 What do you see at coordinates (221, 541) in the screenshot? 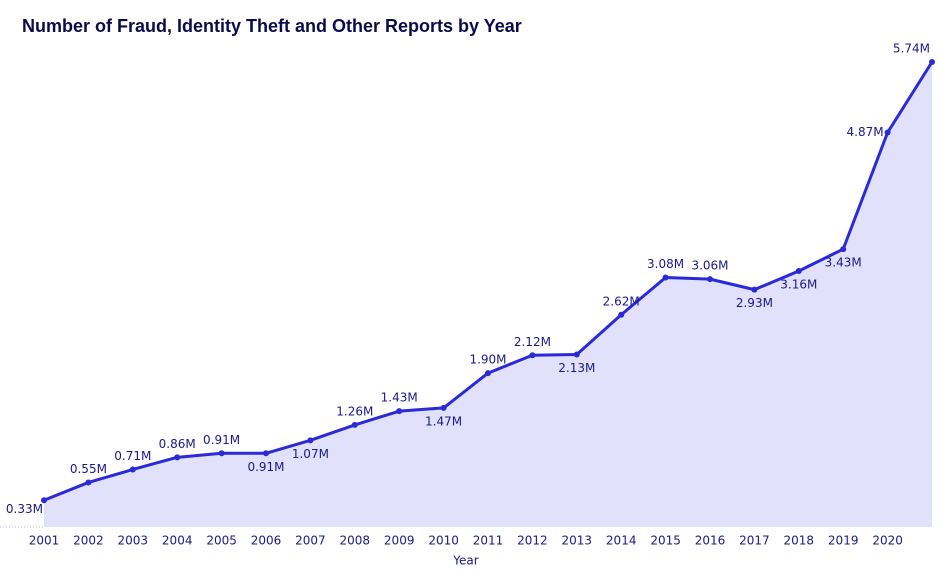
I see `x-tick-label: 2005` at bounding box center [221, 541].